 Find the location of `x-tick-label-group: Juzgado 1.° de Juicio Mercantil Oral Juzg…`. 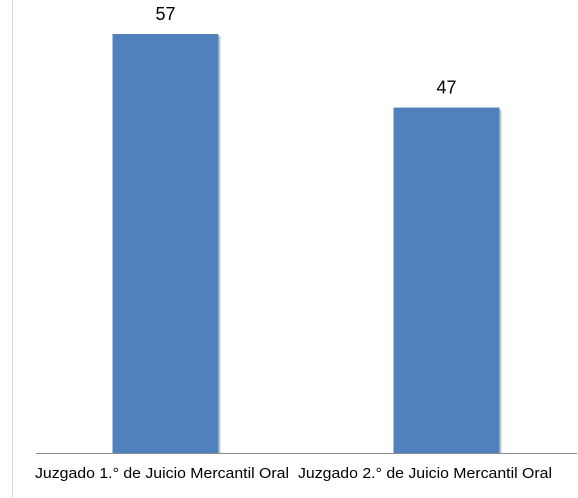

x-tick-label-group: Juzgado 1.° de Juicio Mercantil Oral Juzg… is located at coordinates (293, 473).